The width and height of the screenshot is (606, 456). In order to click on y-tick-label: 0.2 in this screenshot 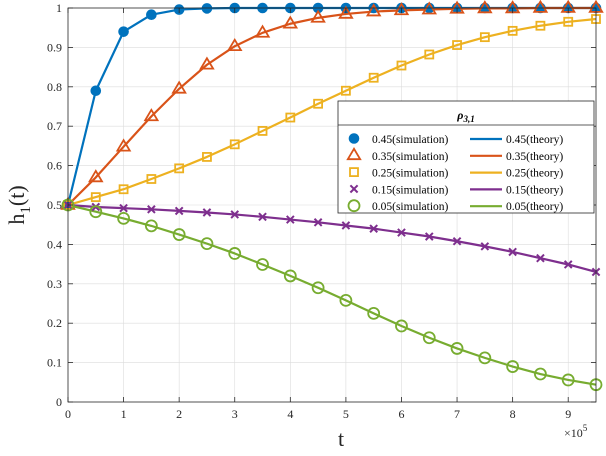, I will do `click(54, 323)`.